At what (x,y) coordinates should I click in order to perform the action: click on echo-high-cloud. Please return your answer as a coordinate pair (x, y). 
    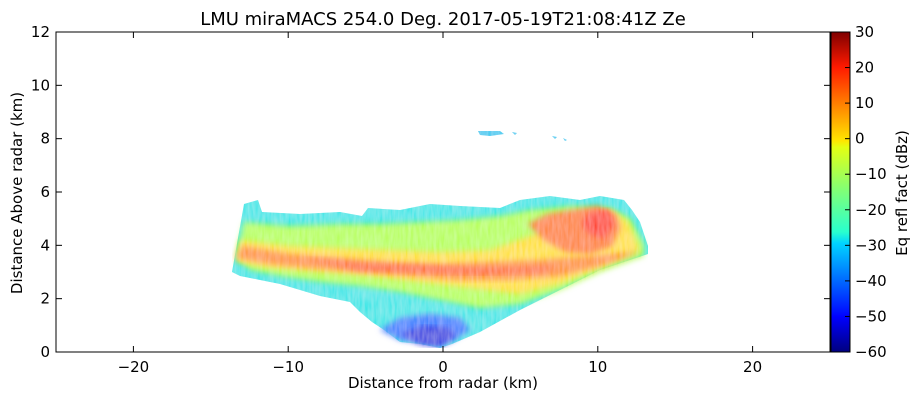
    Looking at the image, I should click on (491, 133).